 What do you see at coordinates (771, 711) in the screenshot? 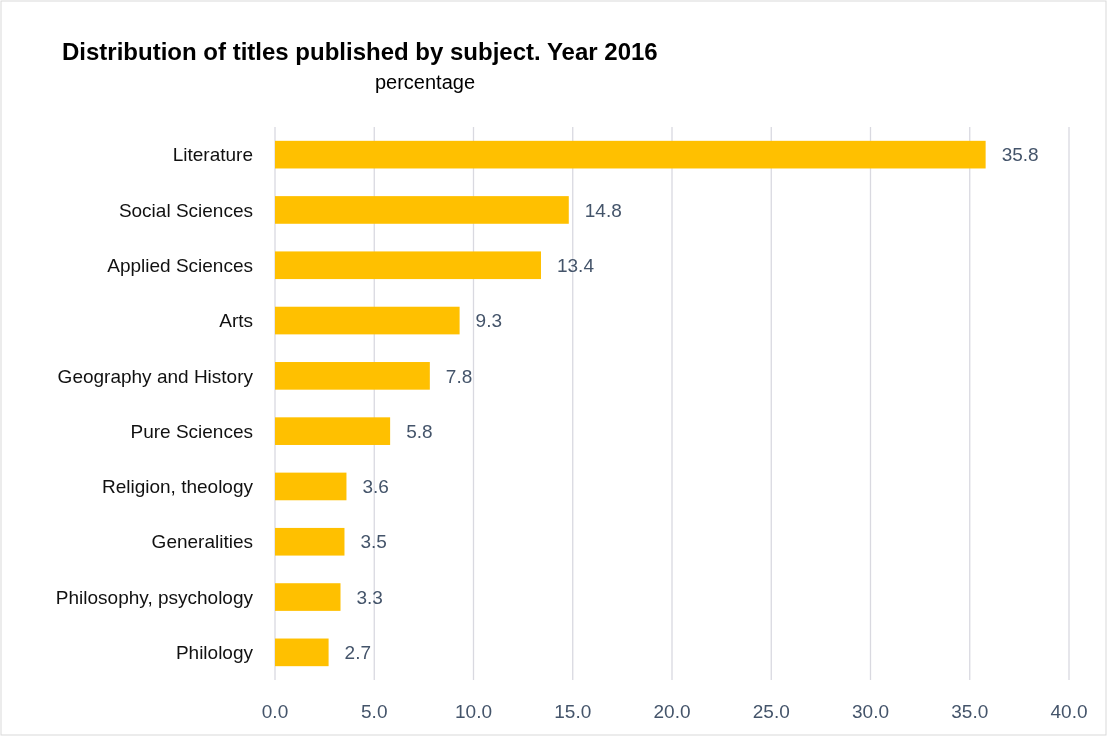
I see `x-tick-label: 25.0` at bounding box center [771, 711].